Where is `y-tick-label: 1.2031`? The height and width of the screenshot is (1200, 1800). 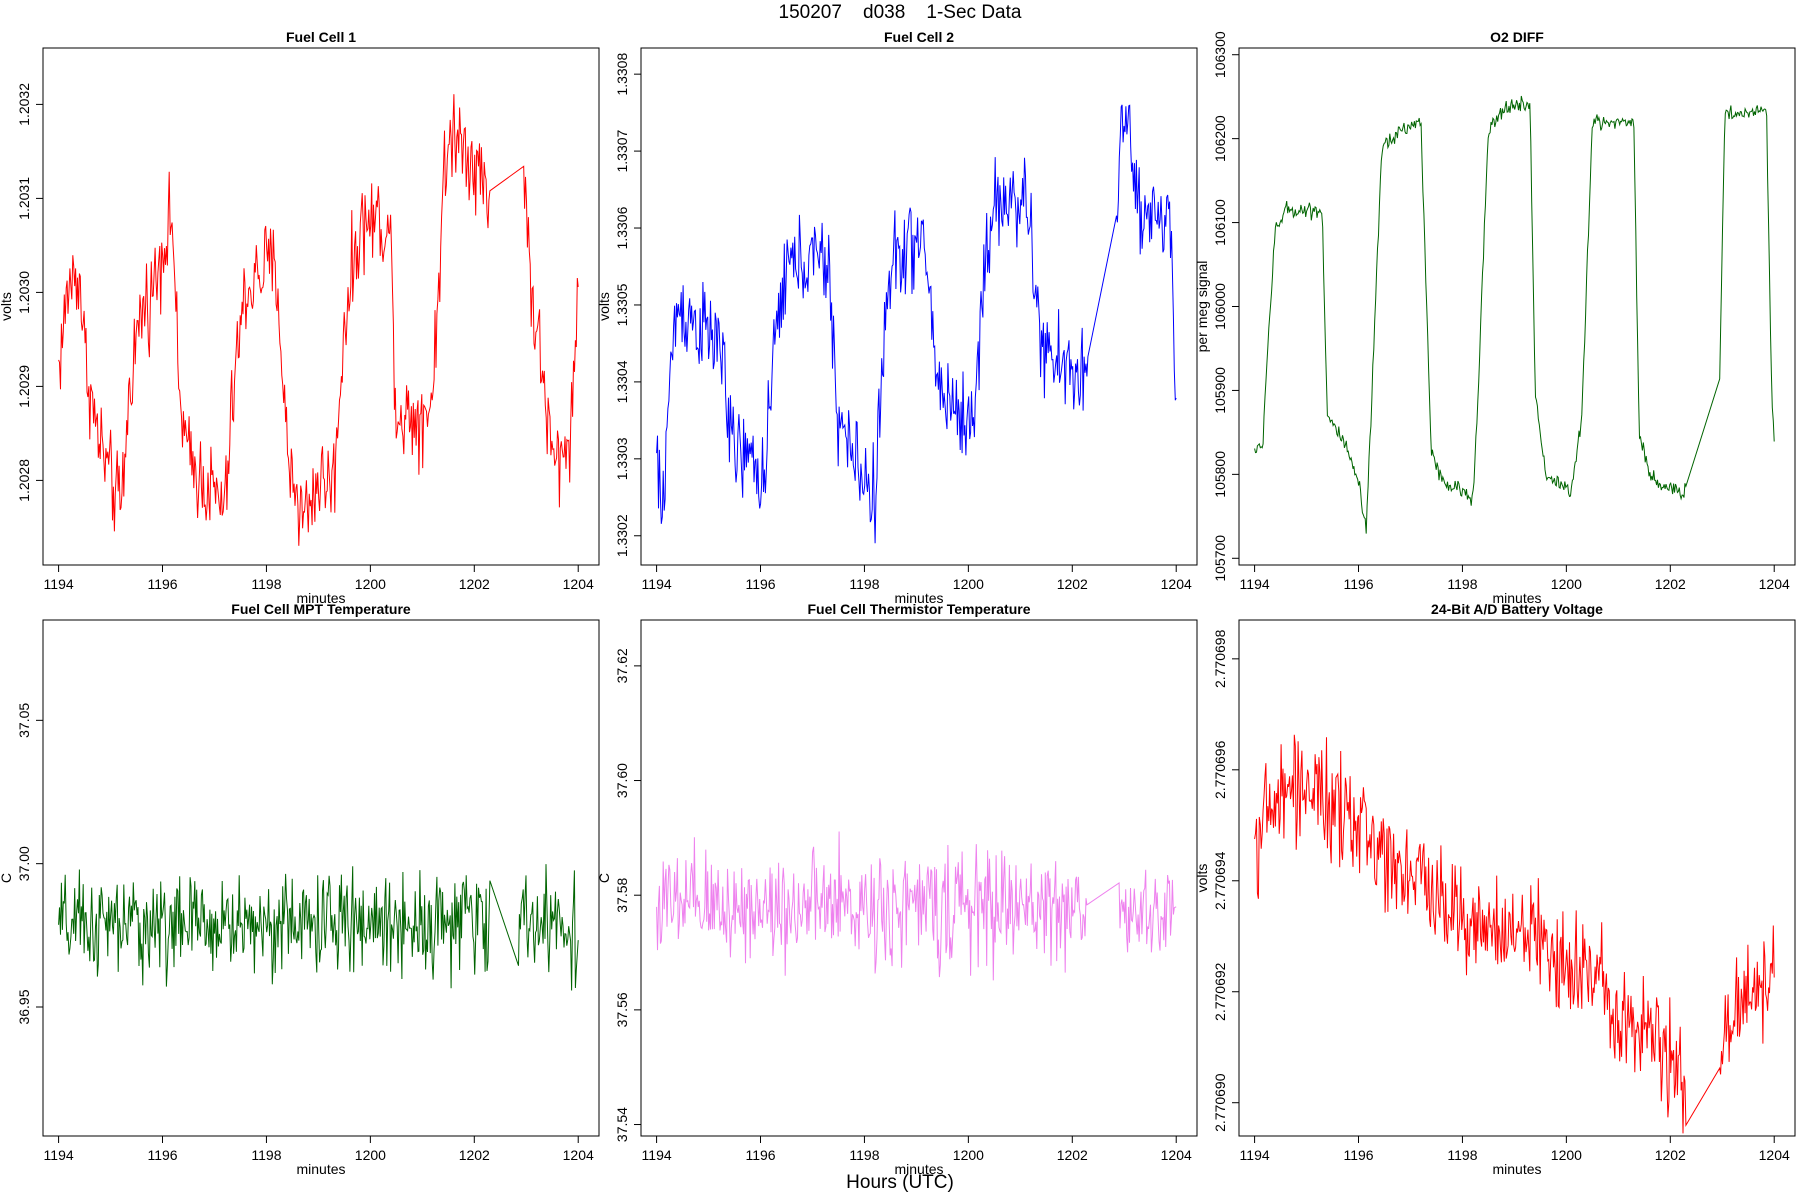
y-tick-label: 1.2031 is located at coordinates (24, 198).